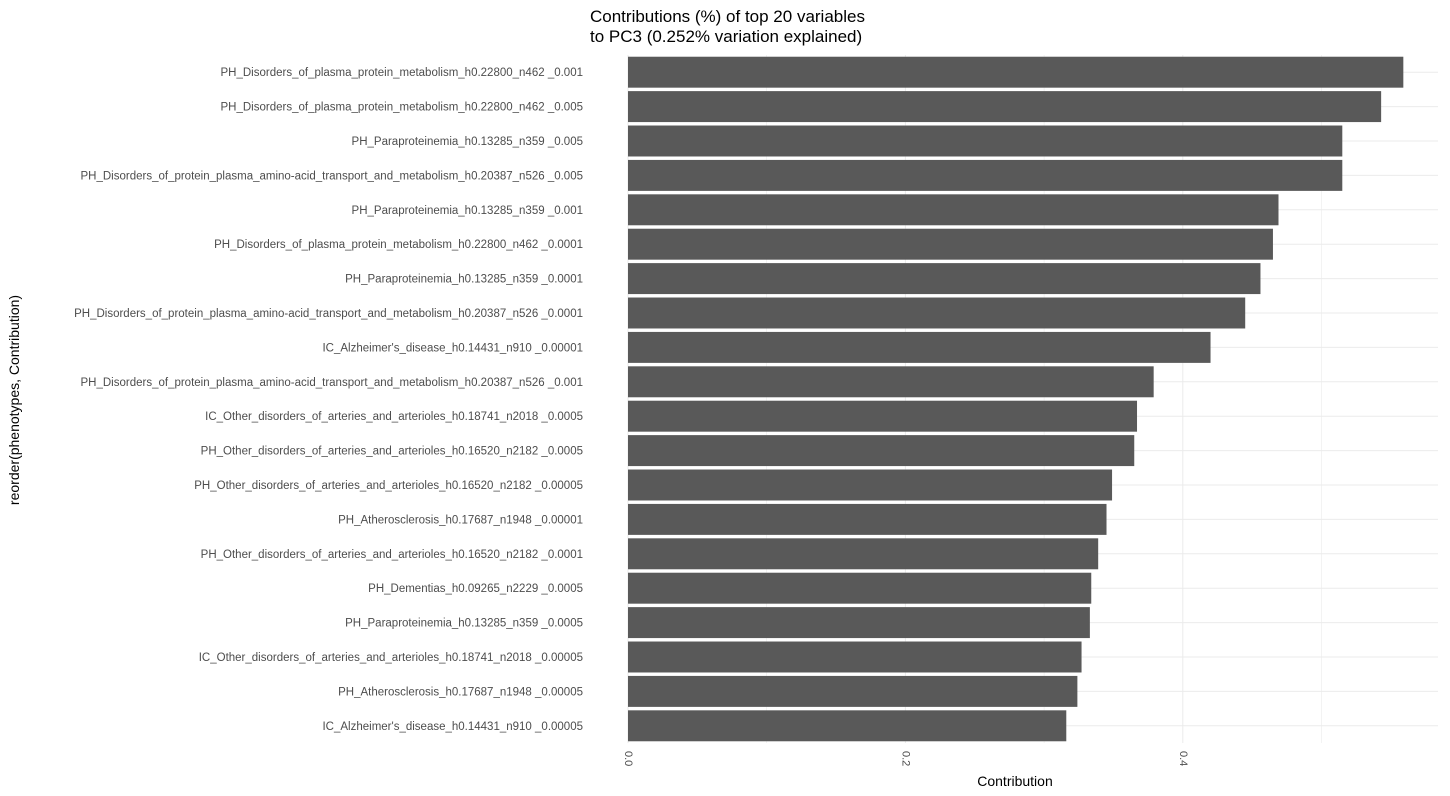 Image resolution: width=1450 pixels, height=796 pixels. Describe the element at coordinates (467, 211) in the screenshot. I see `category-label: PH_Paraproteinemia_h0.13285_n359 _0.001` at that location.